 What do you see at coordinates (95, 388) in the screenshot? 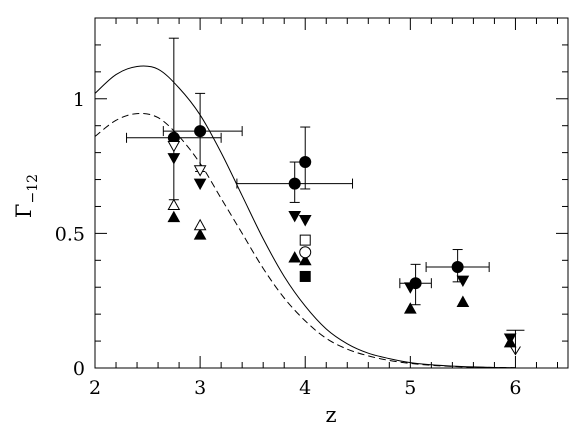
I see `x-tick-label: 2` at bounding box center [95, 388].